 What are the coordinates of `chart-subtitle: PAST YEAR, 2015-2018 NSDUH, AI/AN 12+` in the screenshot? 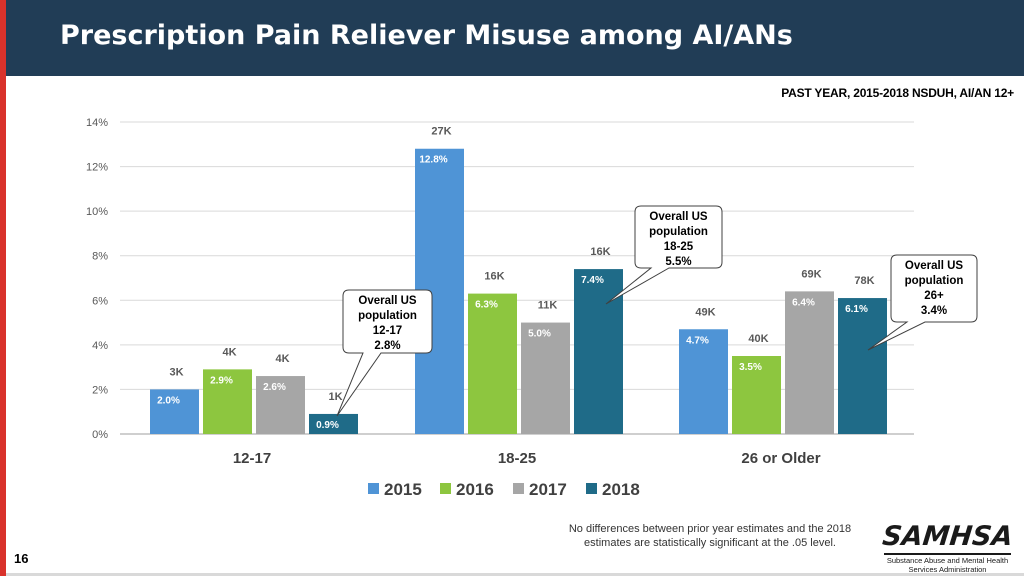 It's located at (897, 93).